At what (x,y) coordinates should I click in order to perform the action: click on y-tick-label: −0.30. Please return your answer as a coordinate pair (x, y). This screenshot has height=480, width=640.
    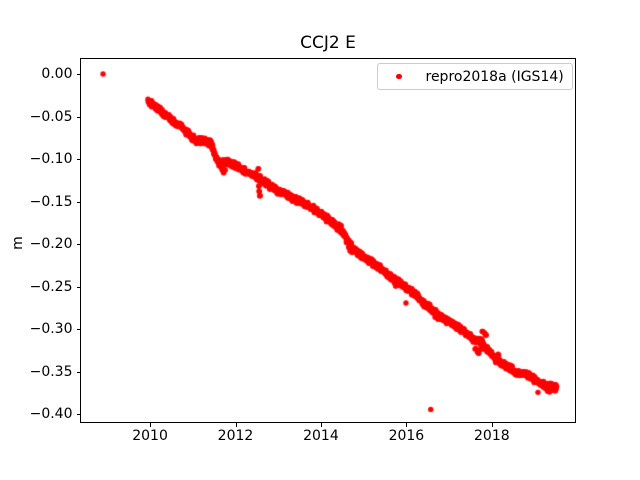
    Looking at the image, I should click on (51, 329).